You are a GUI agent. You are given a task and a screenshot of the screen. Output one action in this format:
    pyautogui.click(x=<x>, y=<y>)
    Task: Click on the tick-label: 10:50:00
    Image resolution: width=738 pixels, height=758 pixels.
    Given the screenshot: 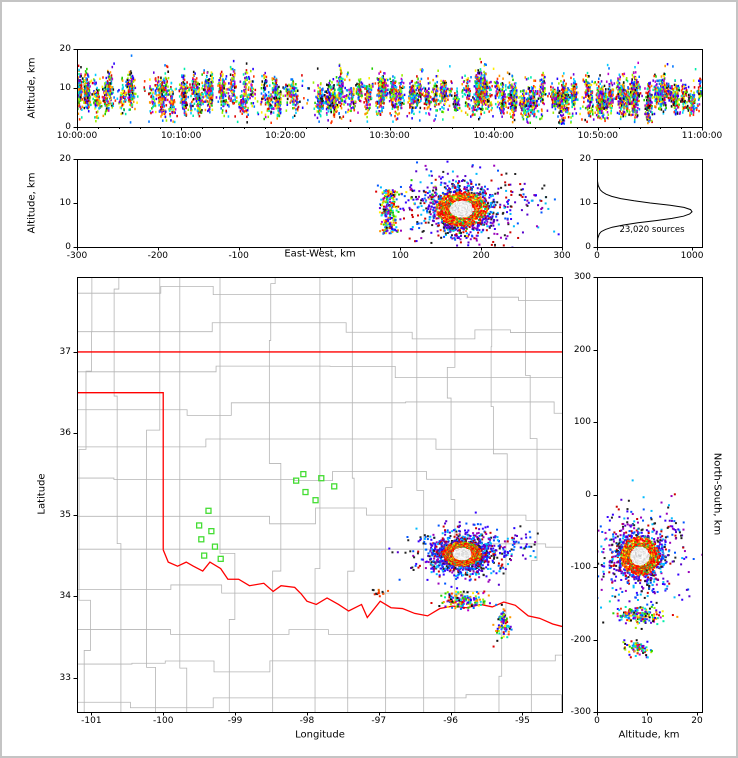 What is the action you would take?
    pyautogui.click(x=598, y=136)
    